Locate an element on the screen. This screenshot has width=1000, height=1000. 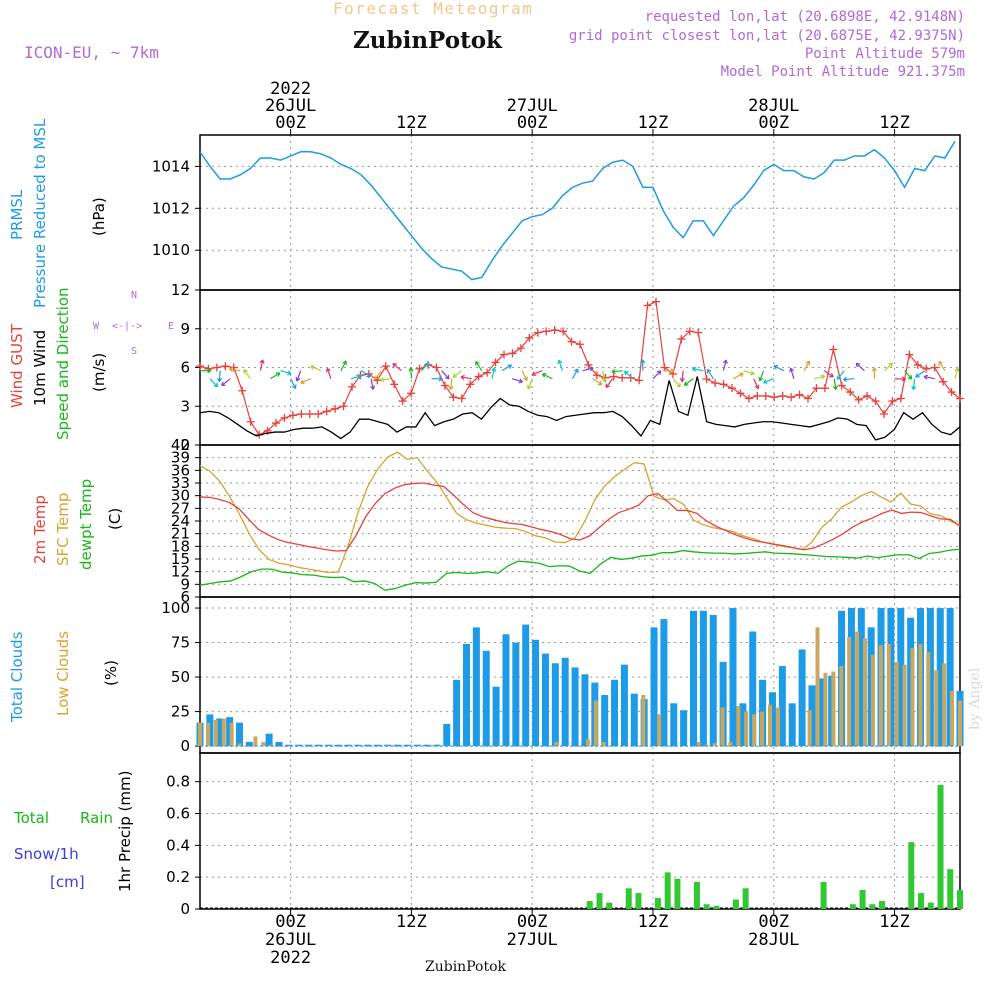
y-tick-label: 18 is located at coordinates (180, 546).